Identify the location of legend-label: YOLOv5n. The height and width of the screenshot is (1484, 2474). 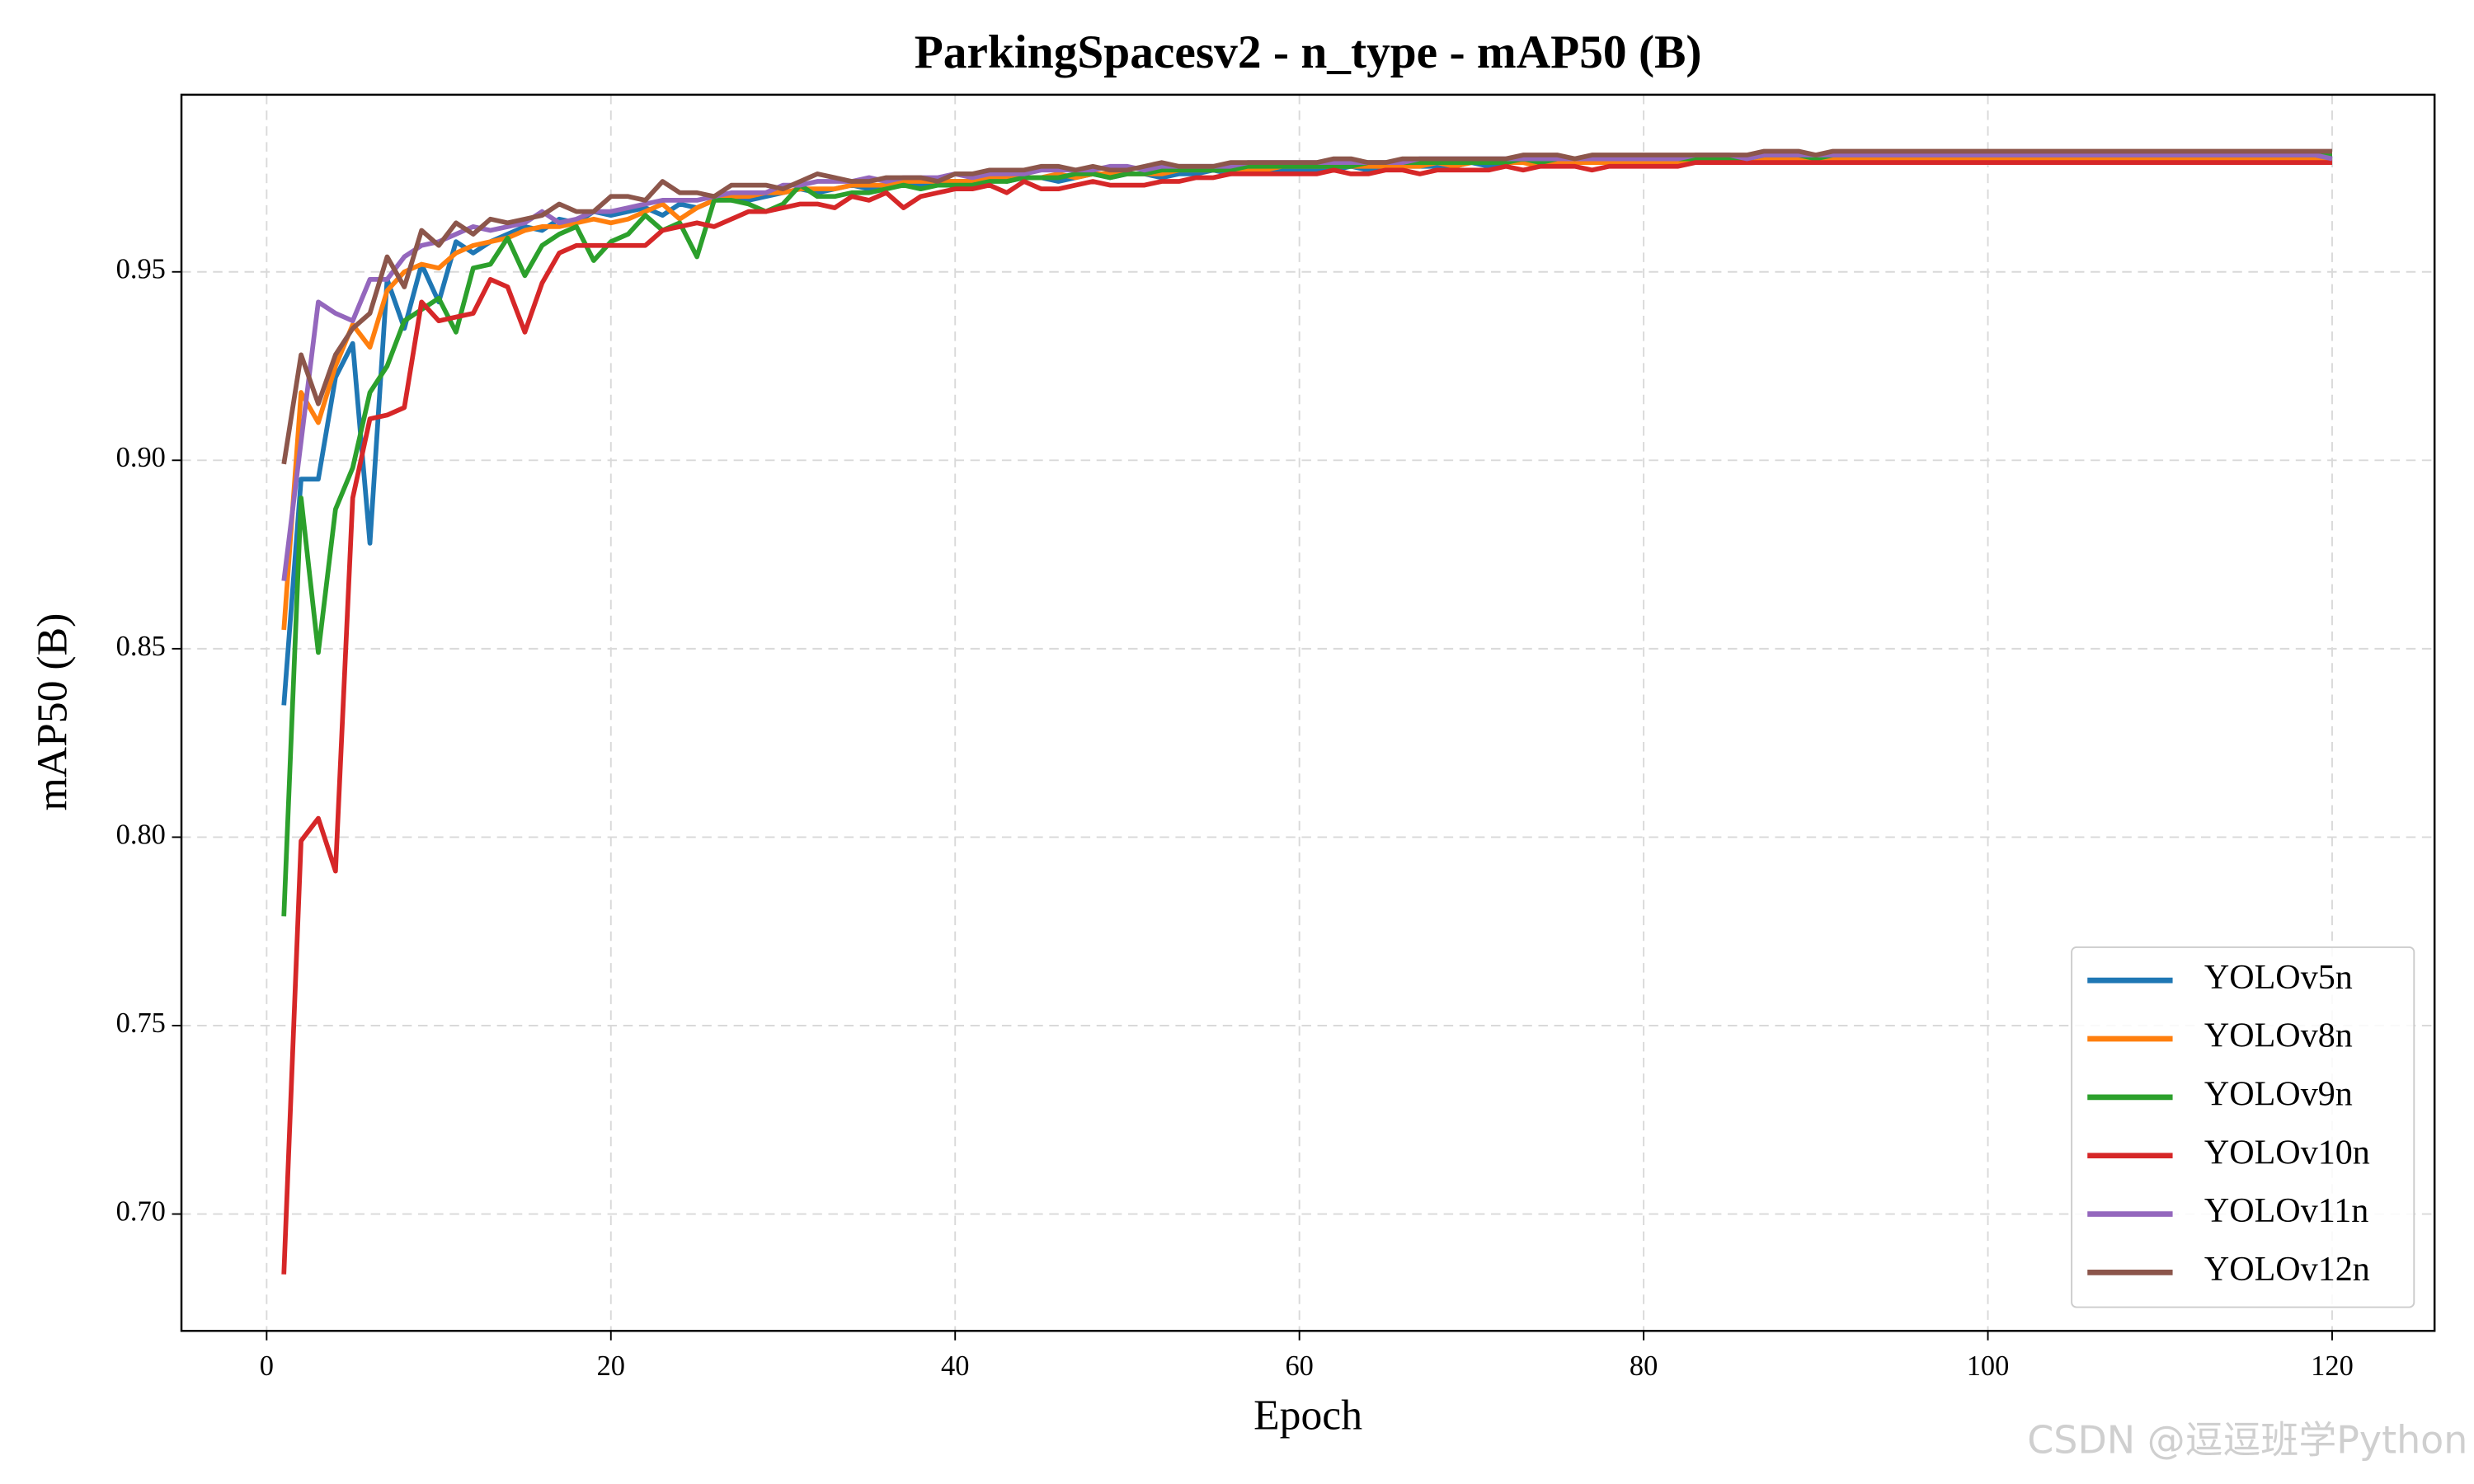
(2278, 978).